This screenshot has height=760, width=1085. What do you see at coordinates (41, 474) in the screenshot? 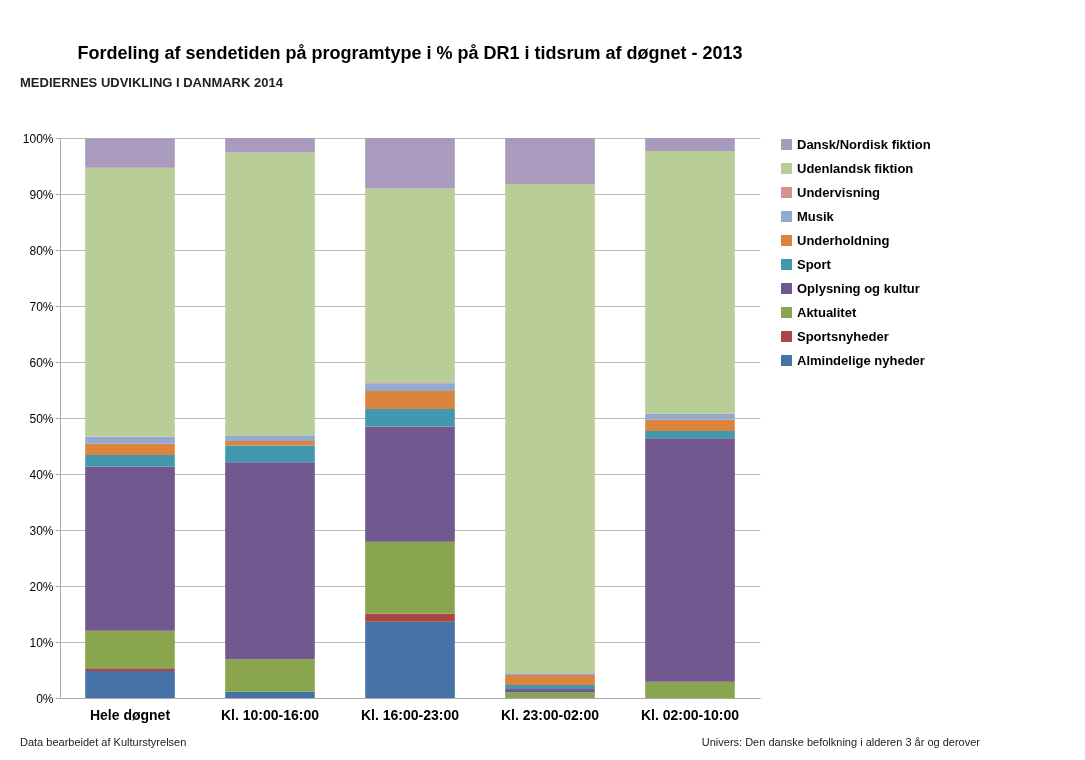
I see `y-tick-label: 40%` at bounding box center [41, 474].